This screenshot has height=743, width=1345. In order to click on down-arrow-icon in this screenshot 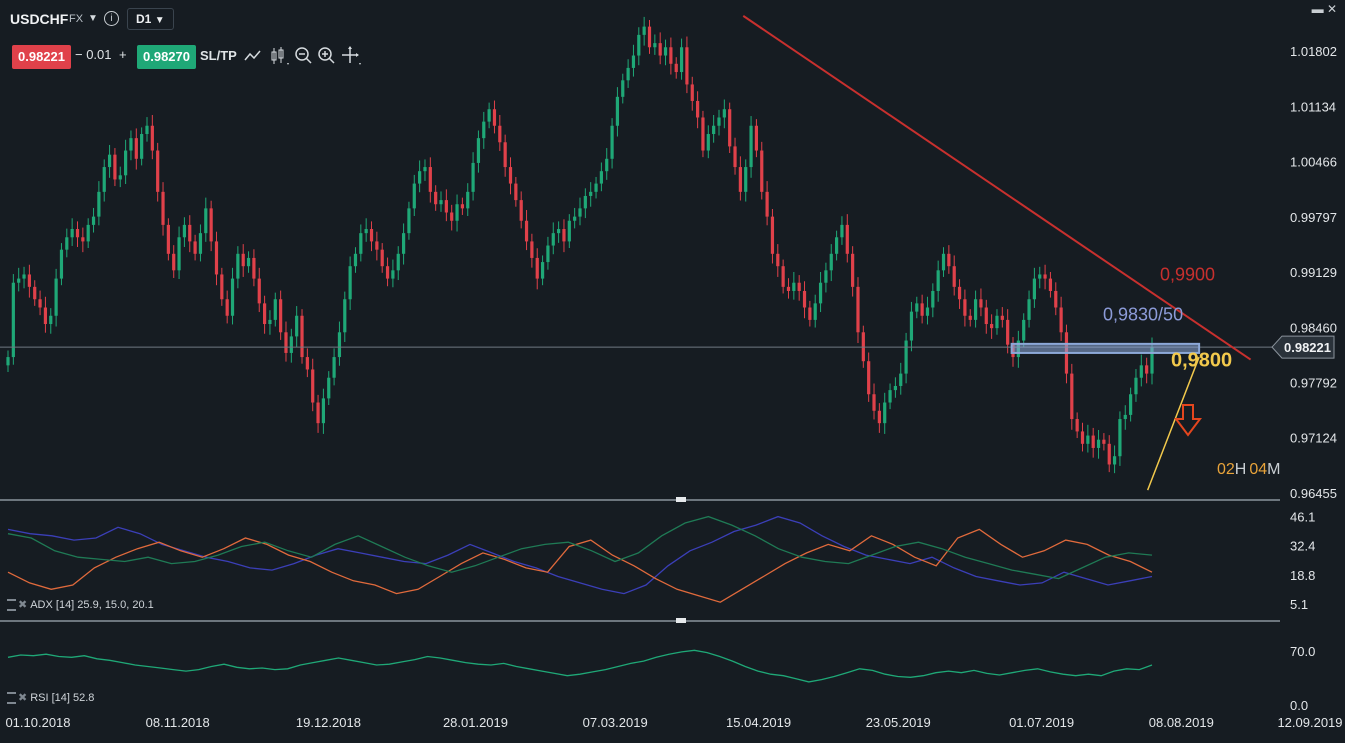, I will do `click(1188, 420)`.